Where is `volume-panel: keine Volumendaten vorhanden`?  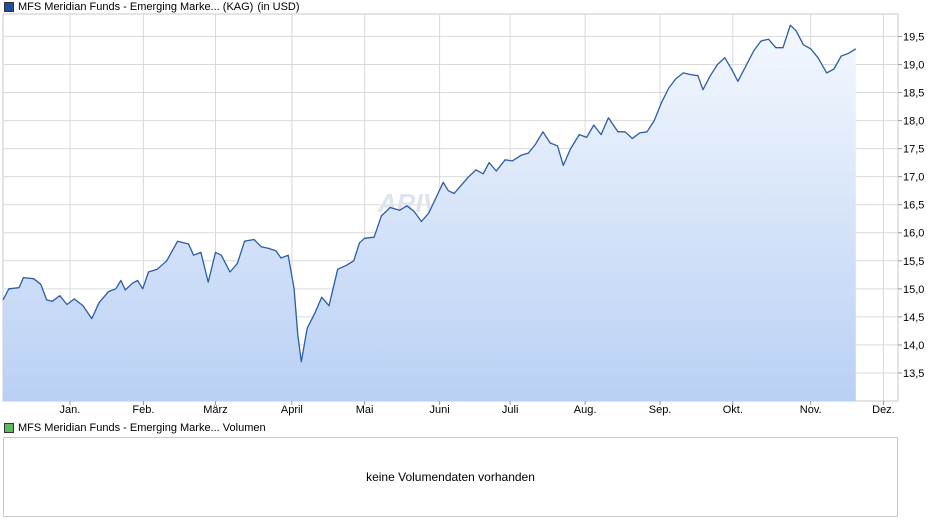
volume-panel: keine Volumendaten vorhanden is located at coordinates (450, 477).